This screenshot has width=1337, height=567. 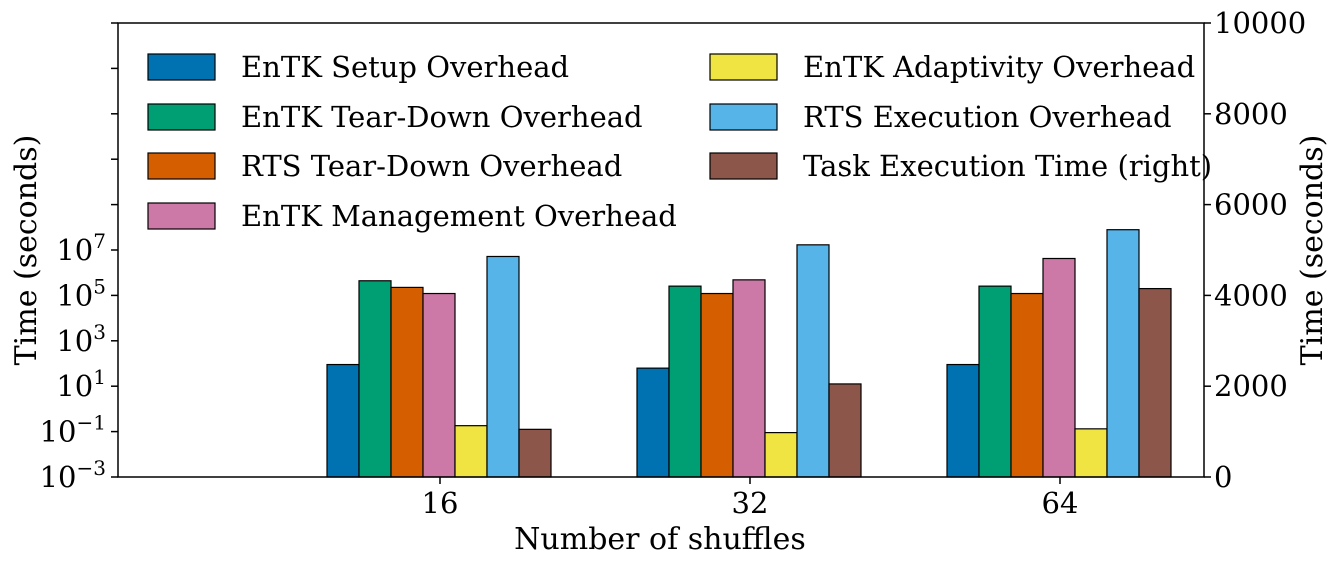 What do you see at coordinates (987, 117) in the screenshot?
I see `legend-label: RTS Execution Overhead` at bounding box center [987, 117].